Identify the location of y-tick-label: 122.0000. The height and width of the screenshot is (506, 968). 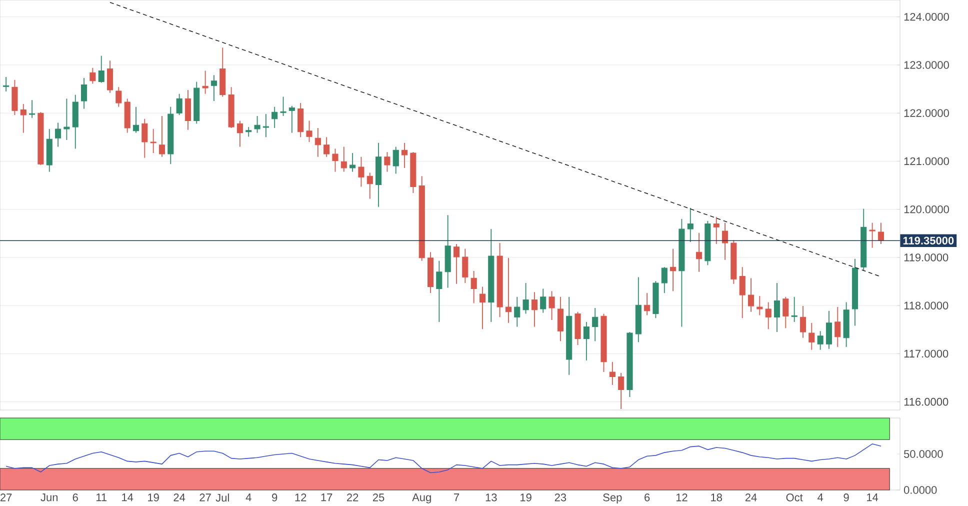
(926, 113).